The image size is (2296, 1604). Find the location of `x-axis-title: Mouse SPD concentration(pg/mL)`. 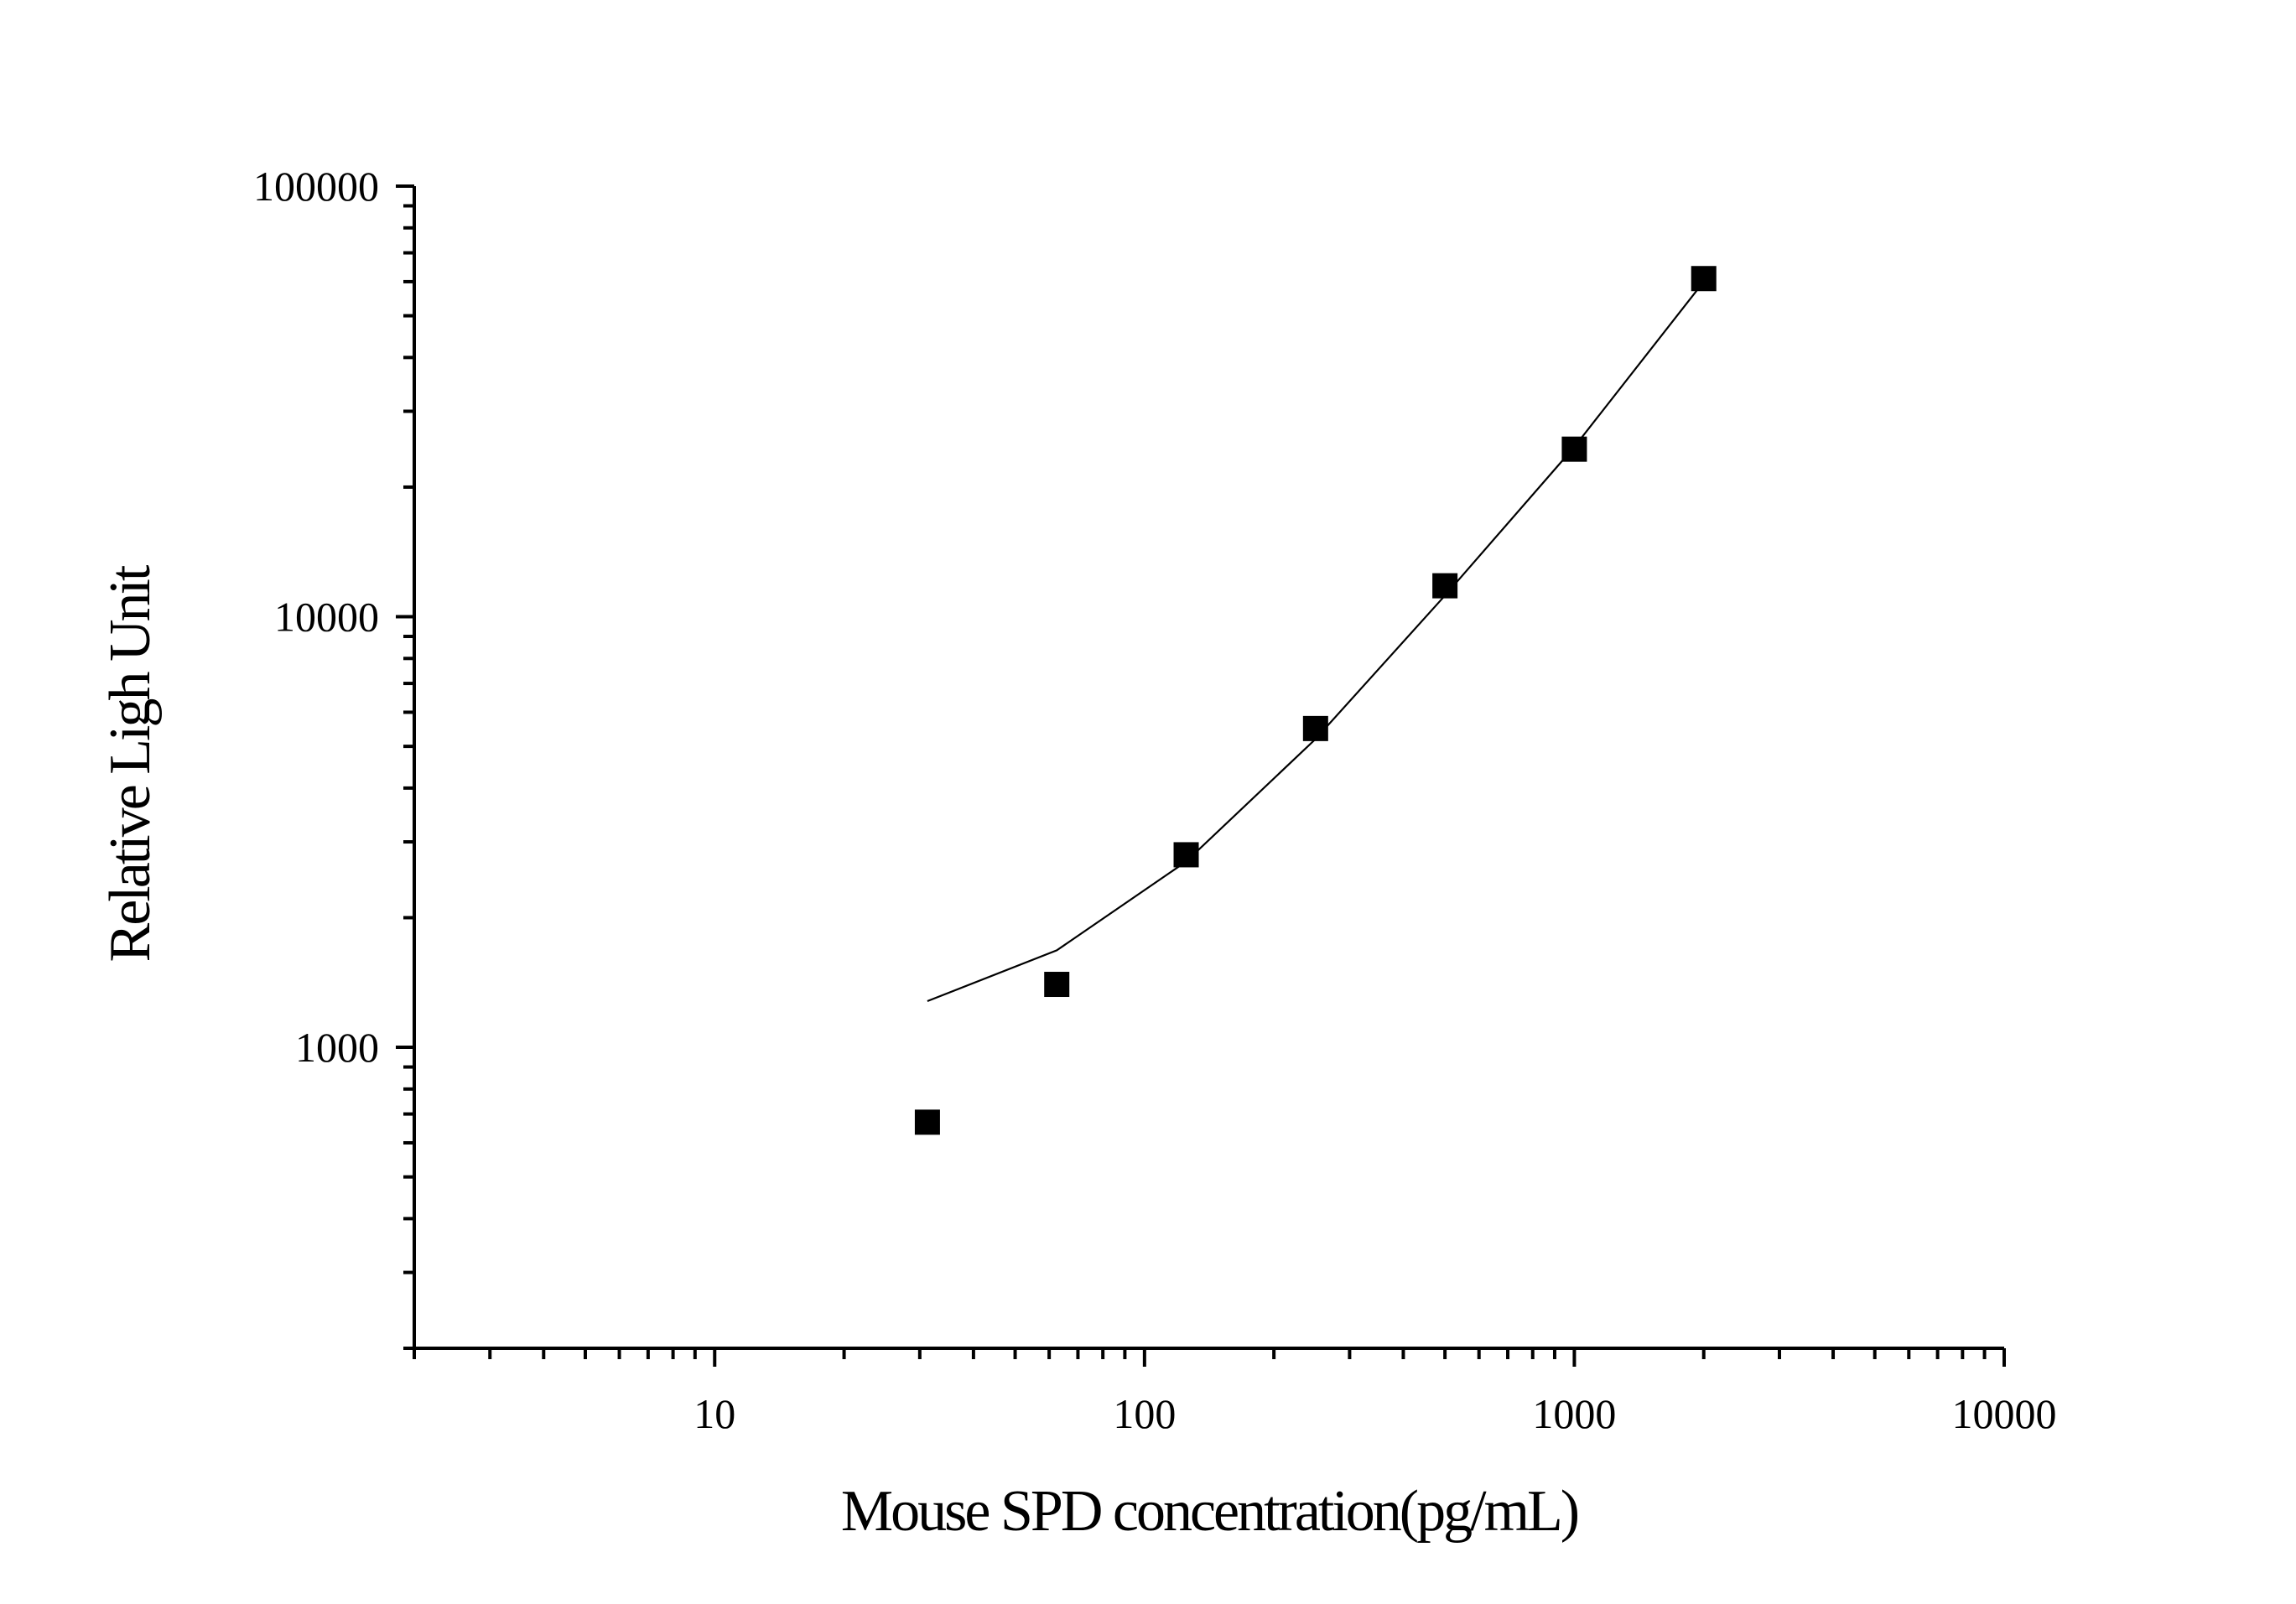

x-axis-title: Mouse SPD concentration(pg/mL) is located at coordinates (1209, 1511).